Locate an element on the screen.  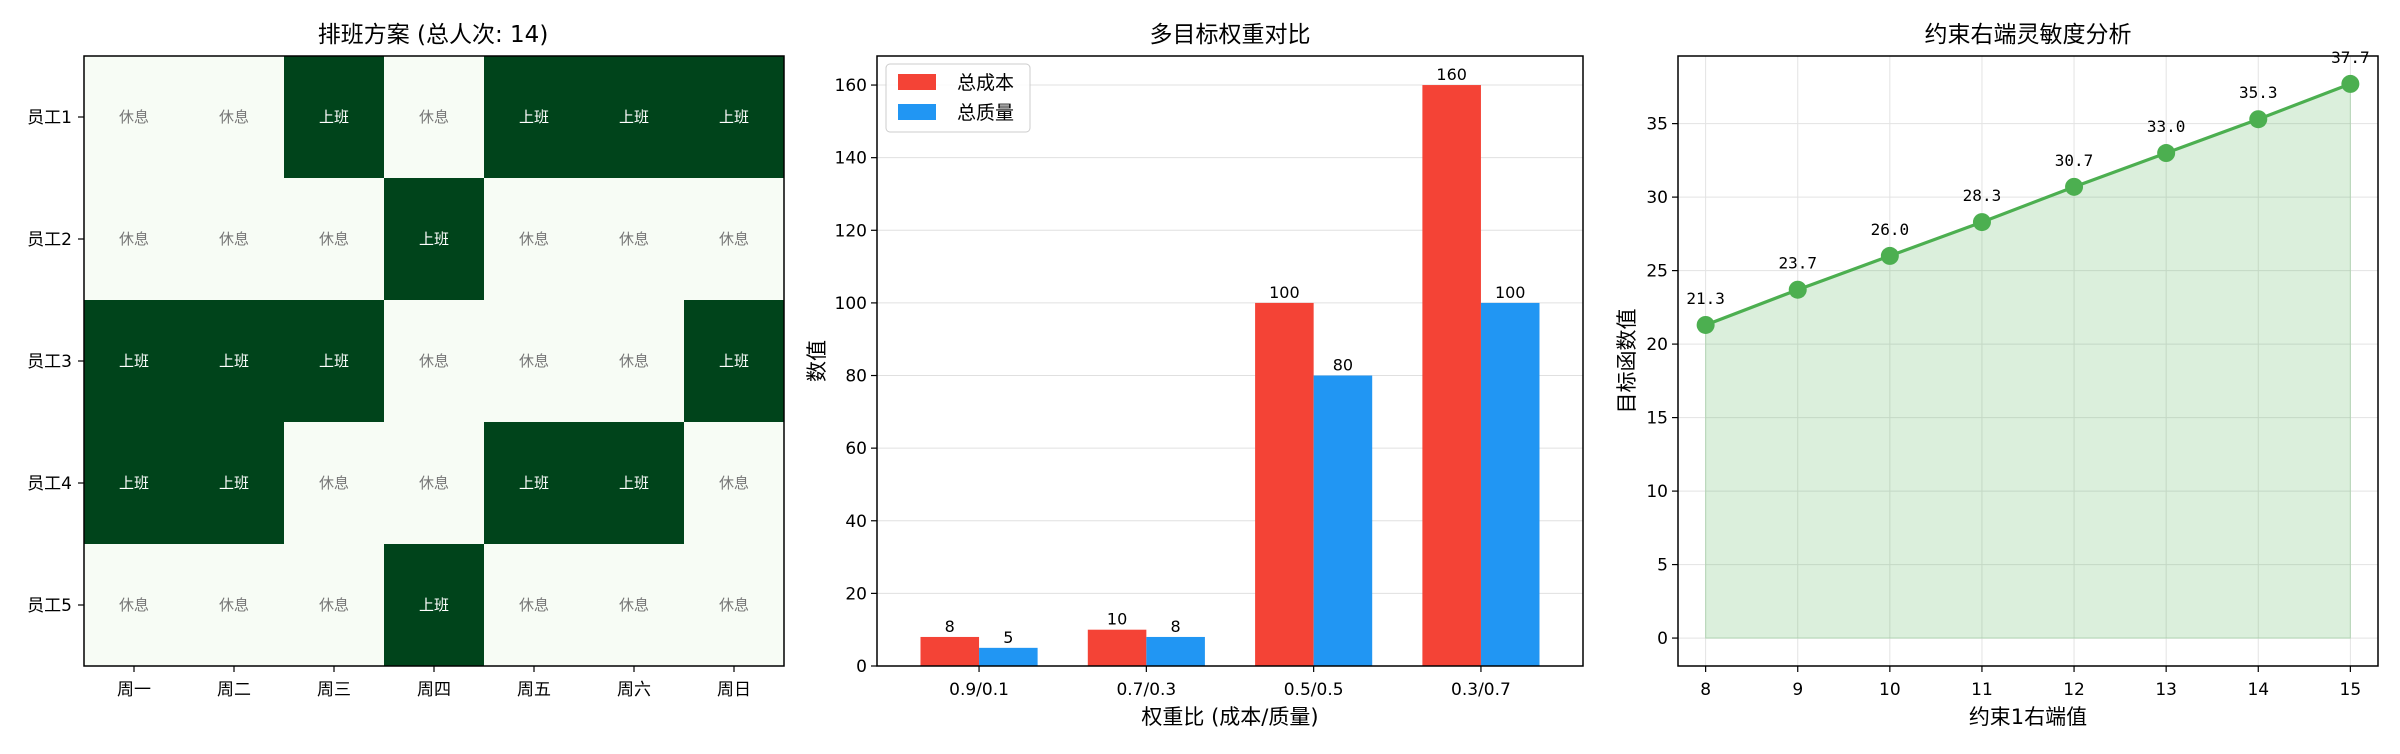
heatmap-col-label: 周一 is located at coordinates (134, 690).